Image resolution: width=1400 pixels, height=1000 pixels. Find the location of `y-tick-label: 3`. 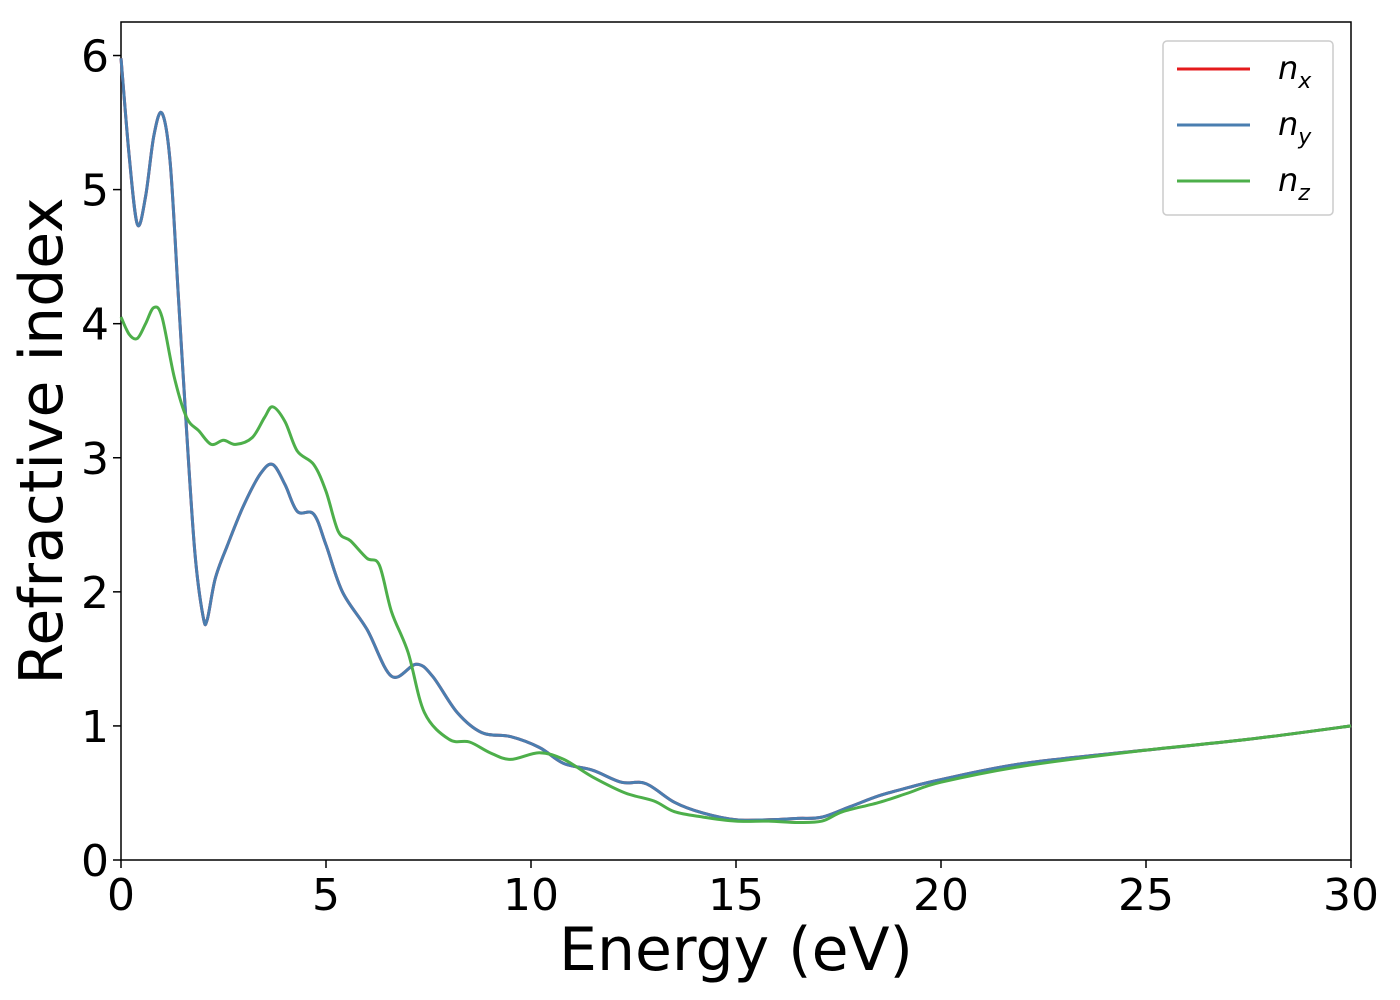

y-tick-label: 3 is located at coordinates (95, 459).